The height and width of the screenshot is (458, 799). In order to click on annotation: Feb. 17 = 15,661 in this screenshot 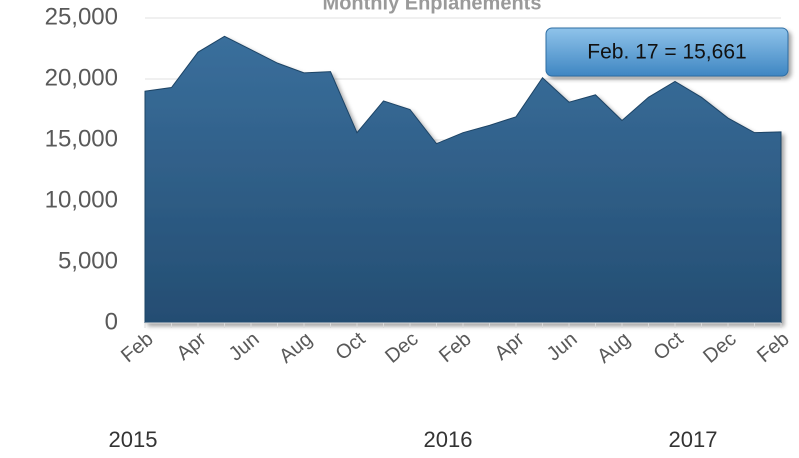, I will do `click(667, 52)`.